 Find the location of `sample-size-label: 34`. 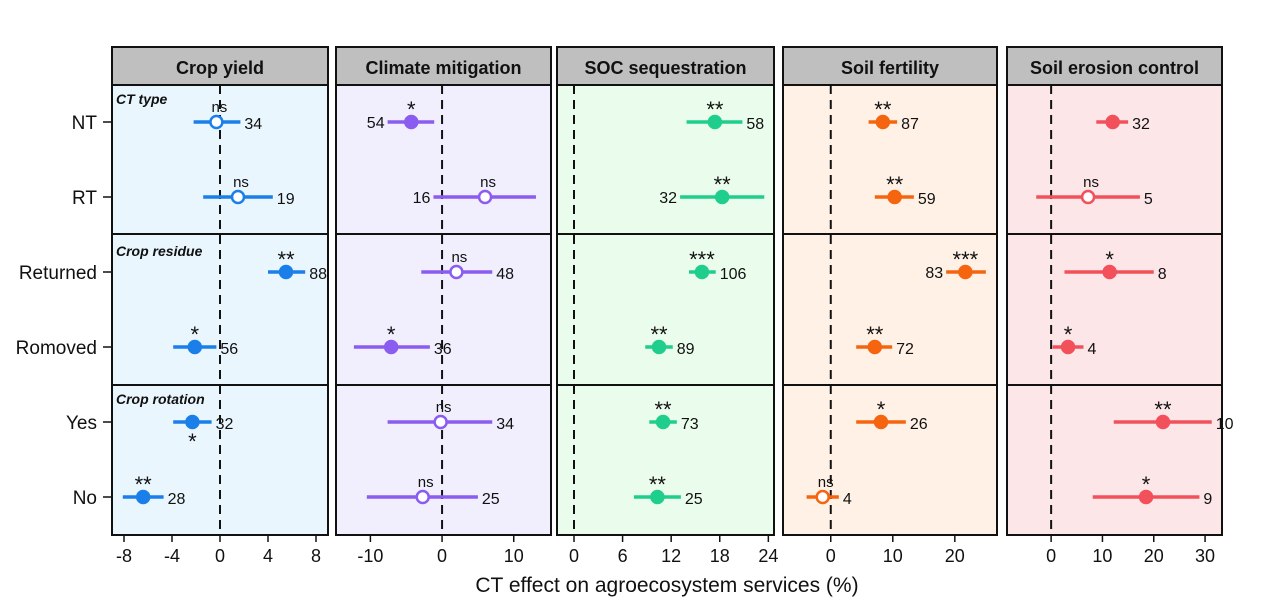

sample-size-label: 34 is located at coordinates (505, 424).